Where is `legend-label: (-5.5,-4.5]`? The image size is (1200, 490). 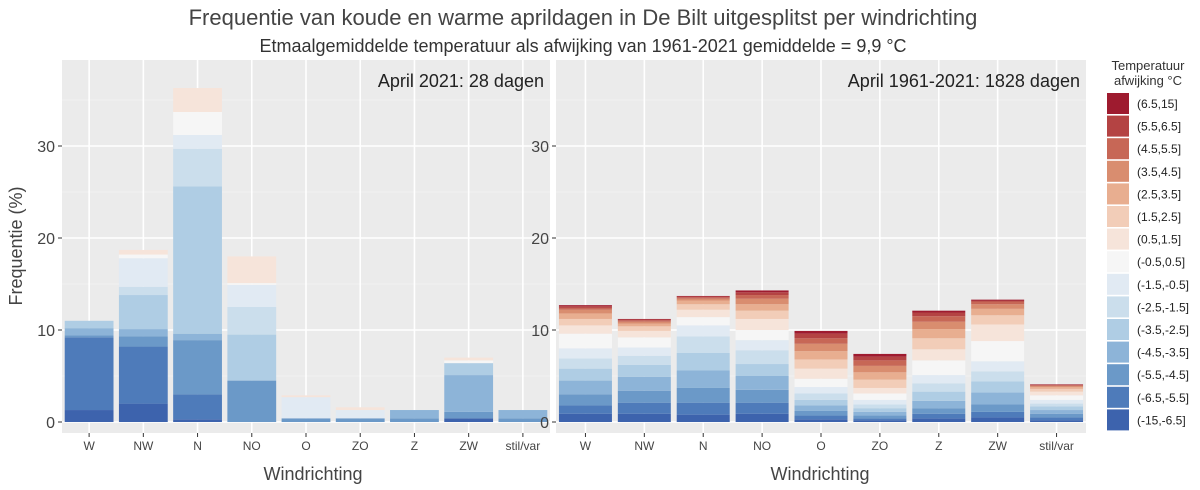 legend-label: (-5.5,-4.5] is located at coordinates (1163, 375).